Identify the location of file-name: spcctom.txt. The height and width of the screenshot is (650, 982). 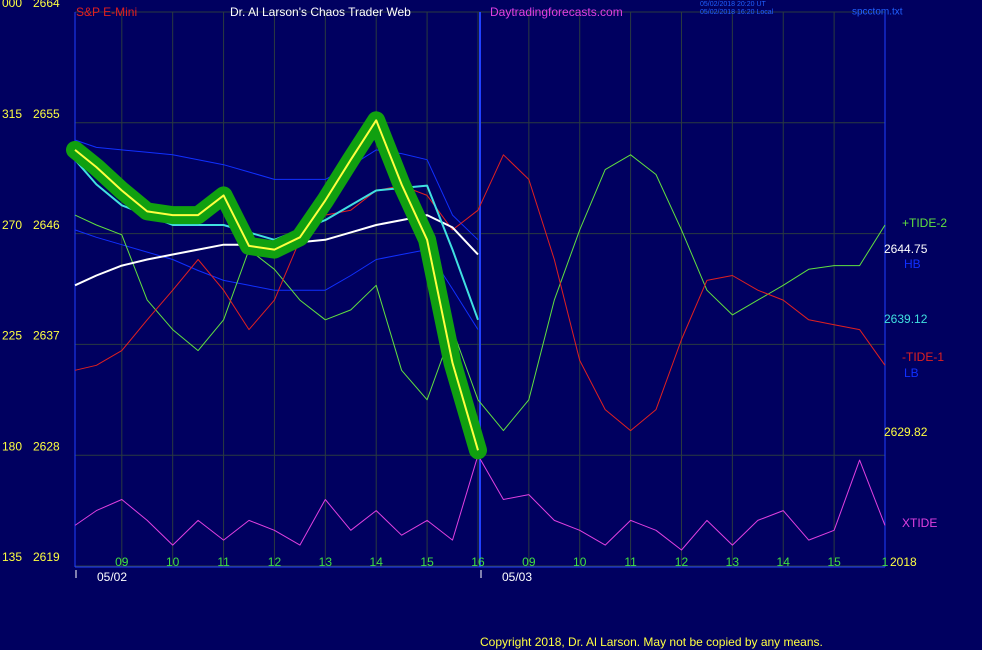
(877, 12).